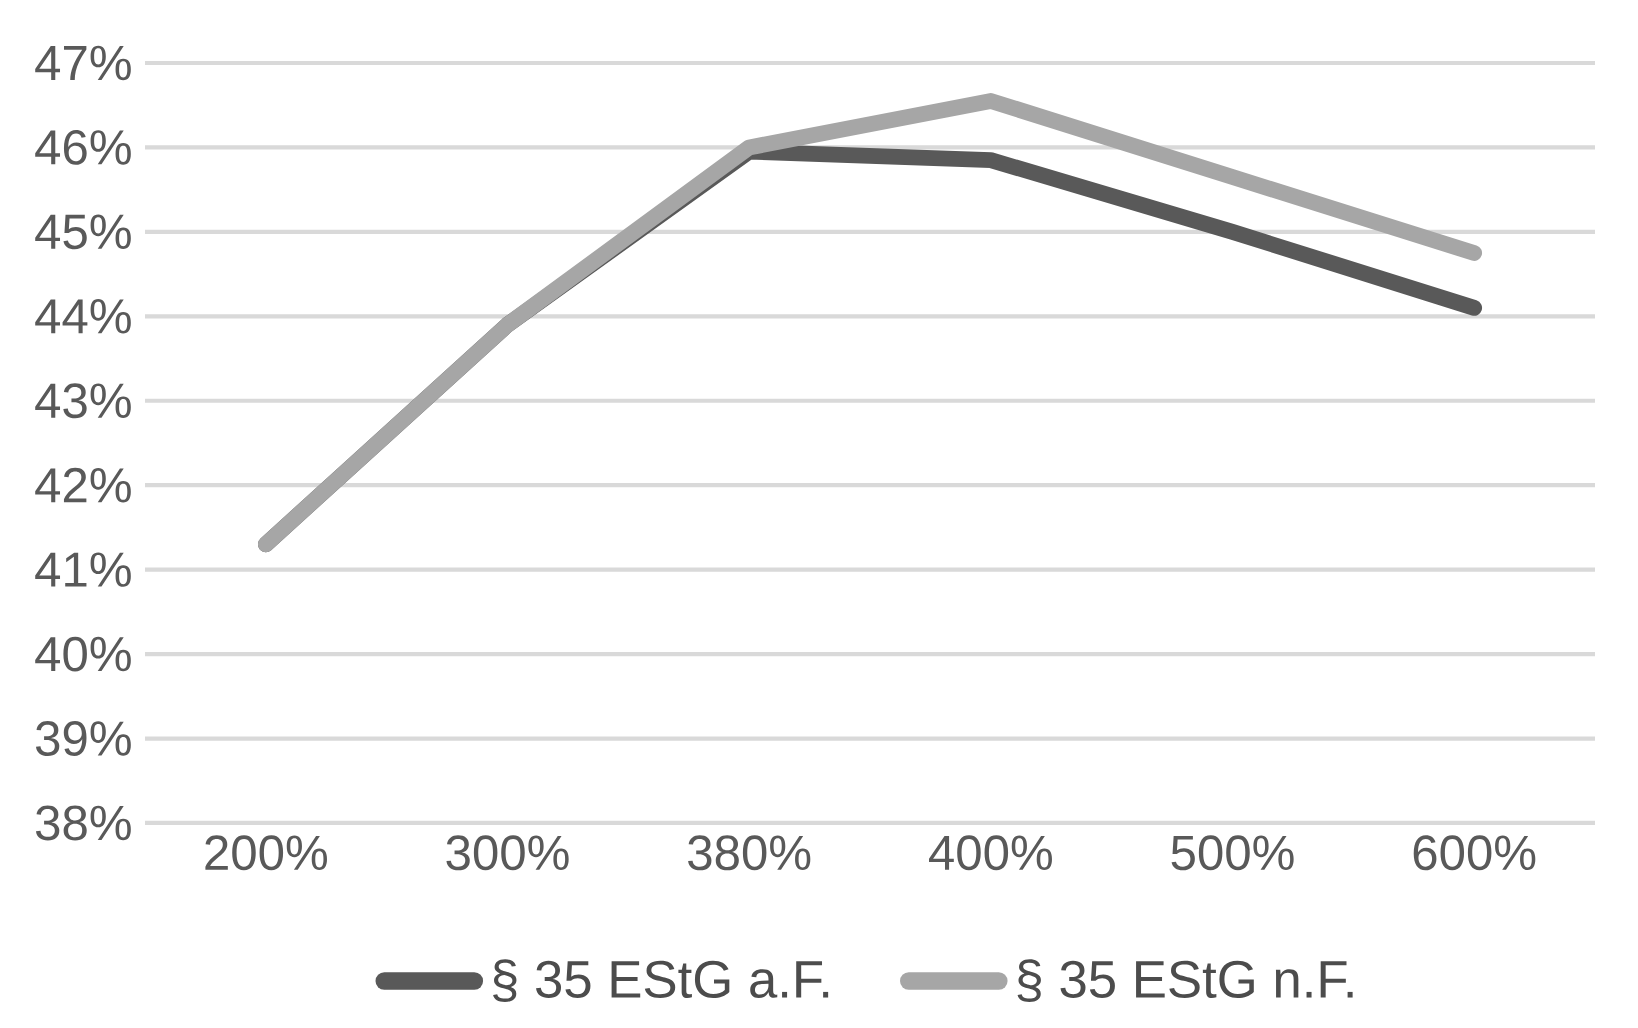 This screenshot has width=1638, height=1028. What do you see at coordinates (83, 569) in the screenshot?
I see `y-tick-label: 41%` at bounding box center [83, 569].